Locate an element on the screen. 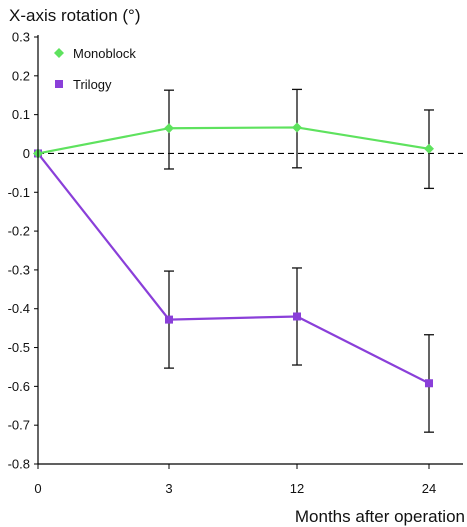 The width and height of the screenshot is (467, 527). trilogy-legend-marker is located at coordinates (59, 84).